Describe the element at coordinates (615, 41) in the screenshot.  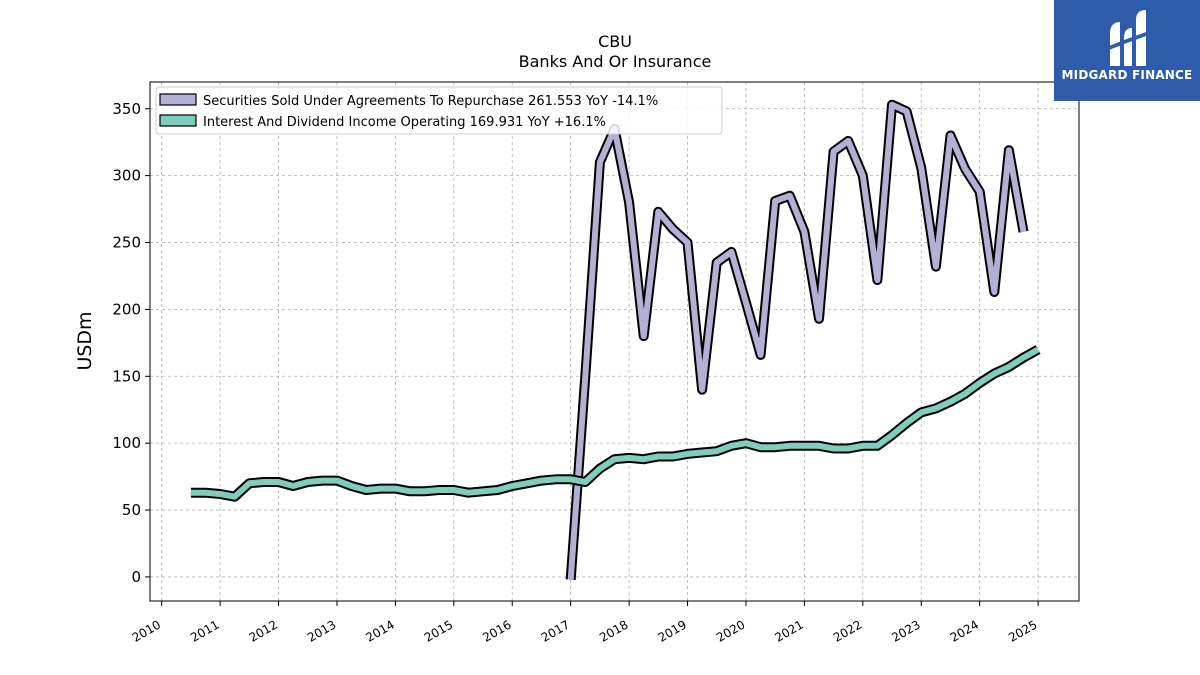
I see `chart-title: CBU` at that location.